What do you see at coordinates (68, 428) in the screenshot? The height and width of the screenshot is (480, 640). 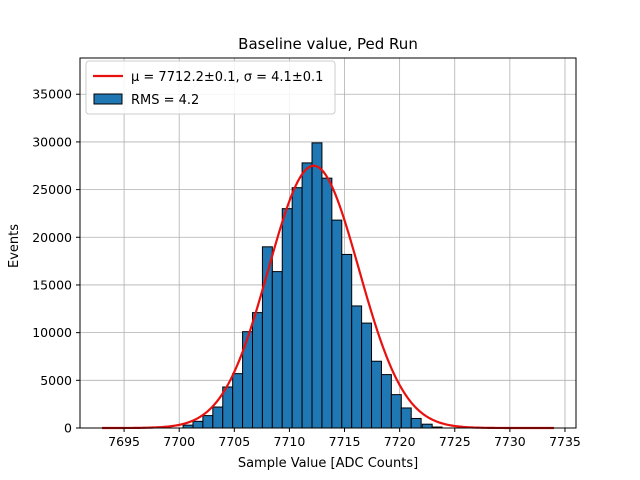 I see `y-tick-label: 0` at bounding box center [68, 428].